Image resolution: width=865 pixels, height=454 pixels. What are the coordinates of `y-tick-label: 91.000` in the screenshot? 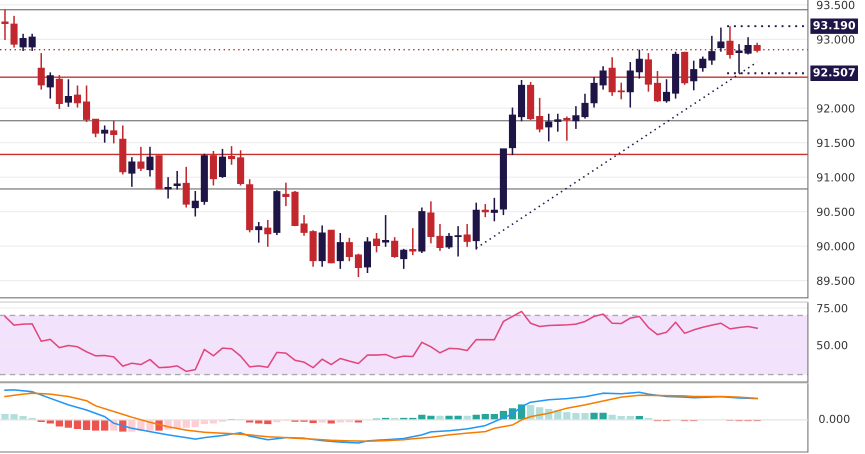 It's located at (835, 177).